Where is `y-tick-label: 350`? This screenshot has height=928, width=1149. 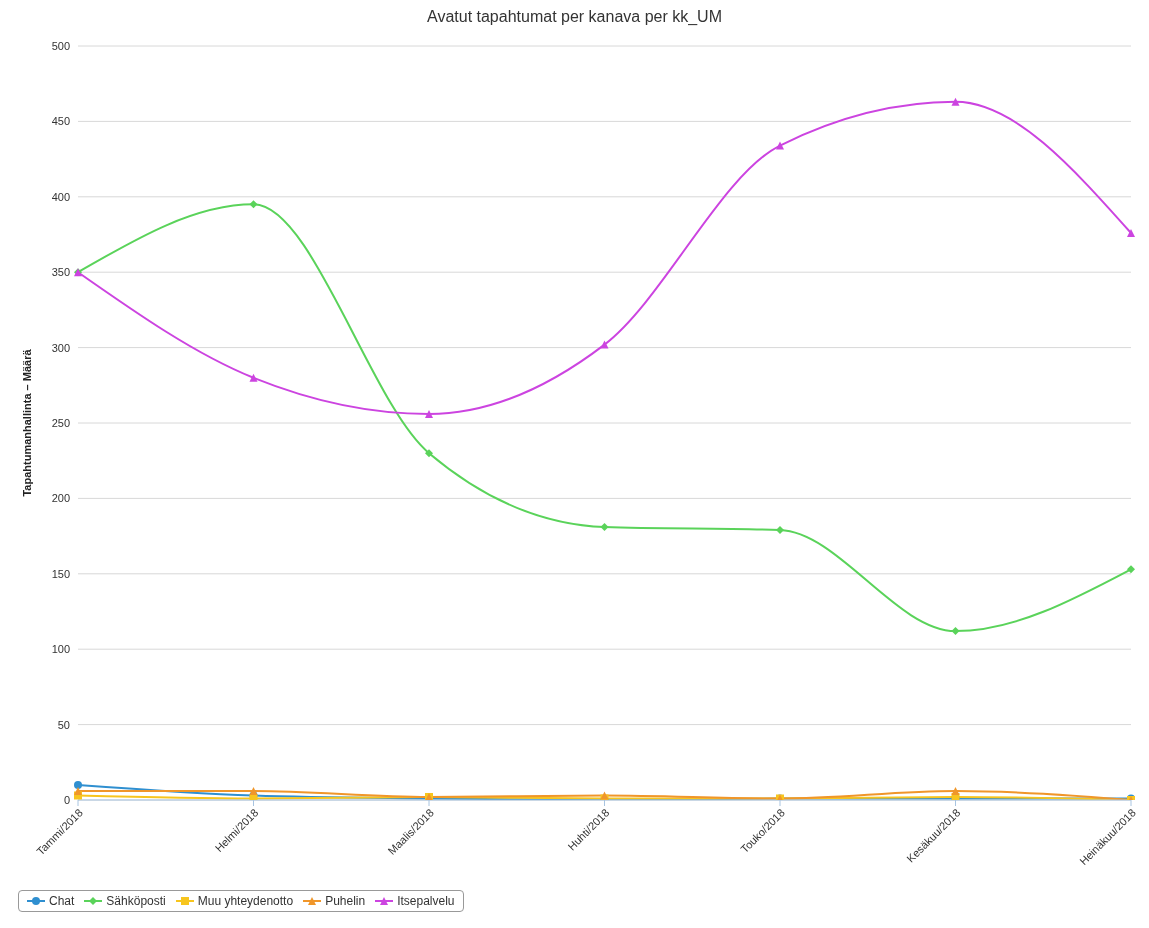
y-tick-label: 350 is located at coordinates (60, 272).